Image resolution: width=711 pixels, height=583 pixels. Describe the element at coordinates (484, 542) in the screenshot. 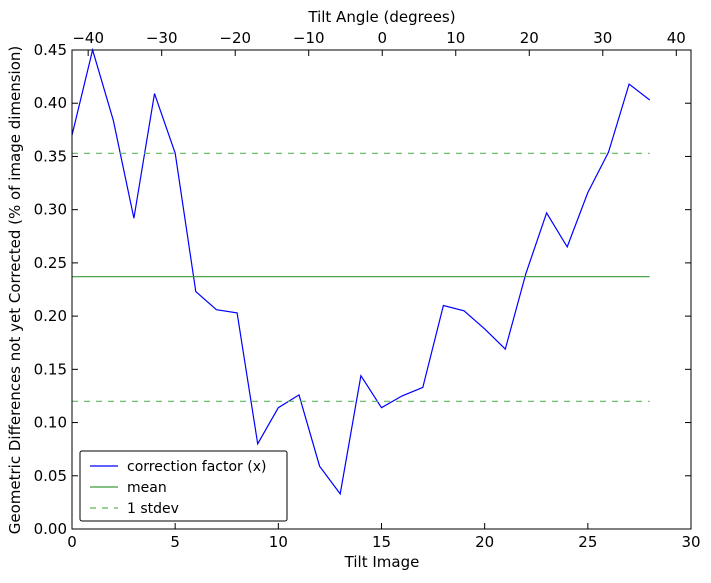

I see `x-tick-label: 20` at that location.